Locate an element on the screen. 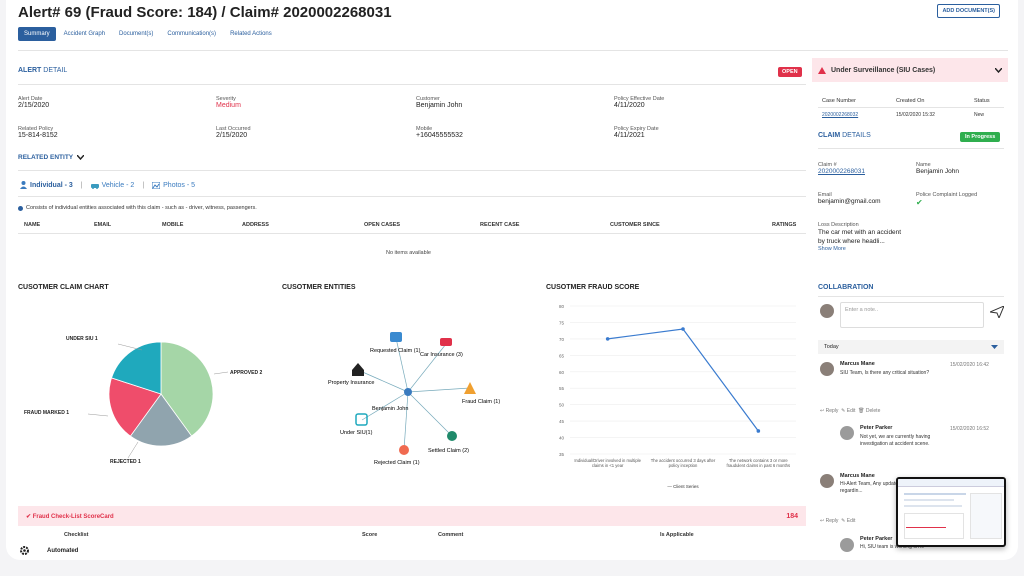 Image resolution: width=1024 pixels, height=576 pixels. tab-communications: Communication(s) is located at coordinates (192, 34).